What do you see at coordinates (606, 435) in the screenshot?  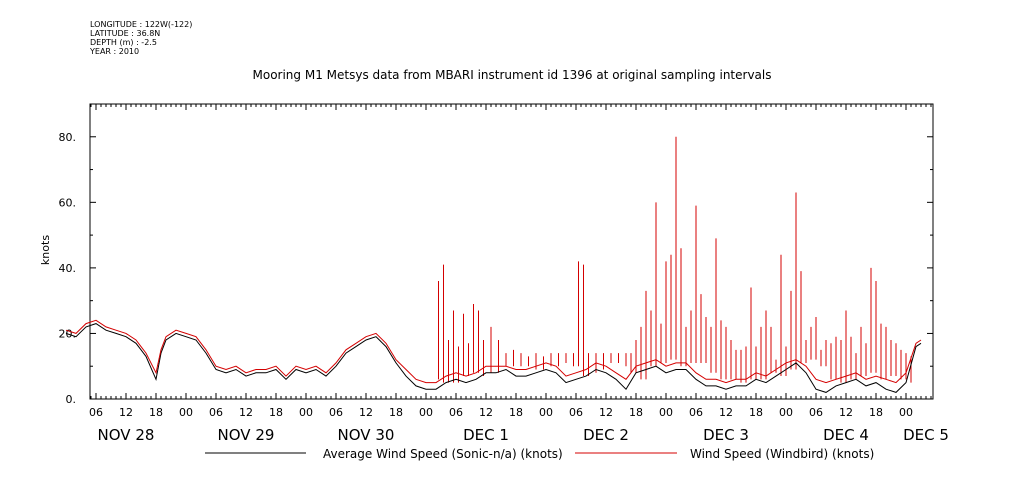 I see `x-day-label: DEC 2` at bounding box center [606, 435].